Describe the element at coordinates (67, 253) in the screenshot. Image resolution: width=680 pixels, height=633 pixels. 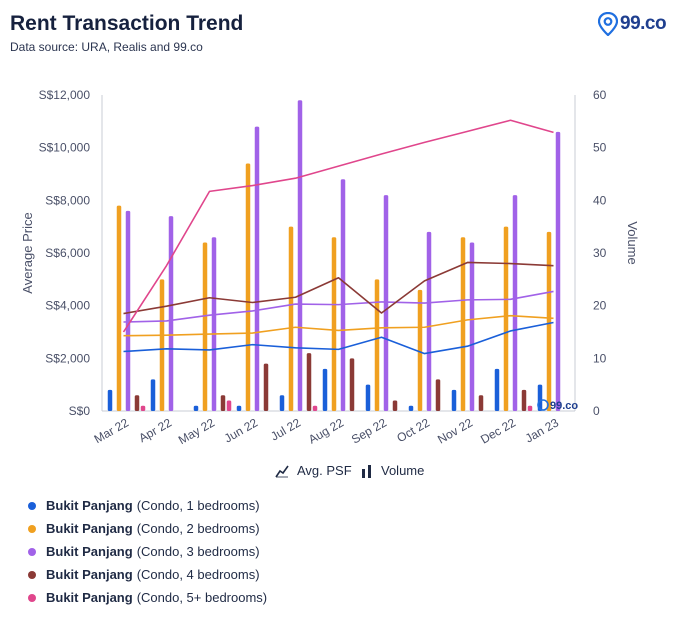
I see `y-left-tick-label: S$6,000` at that location.